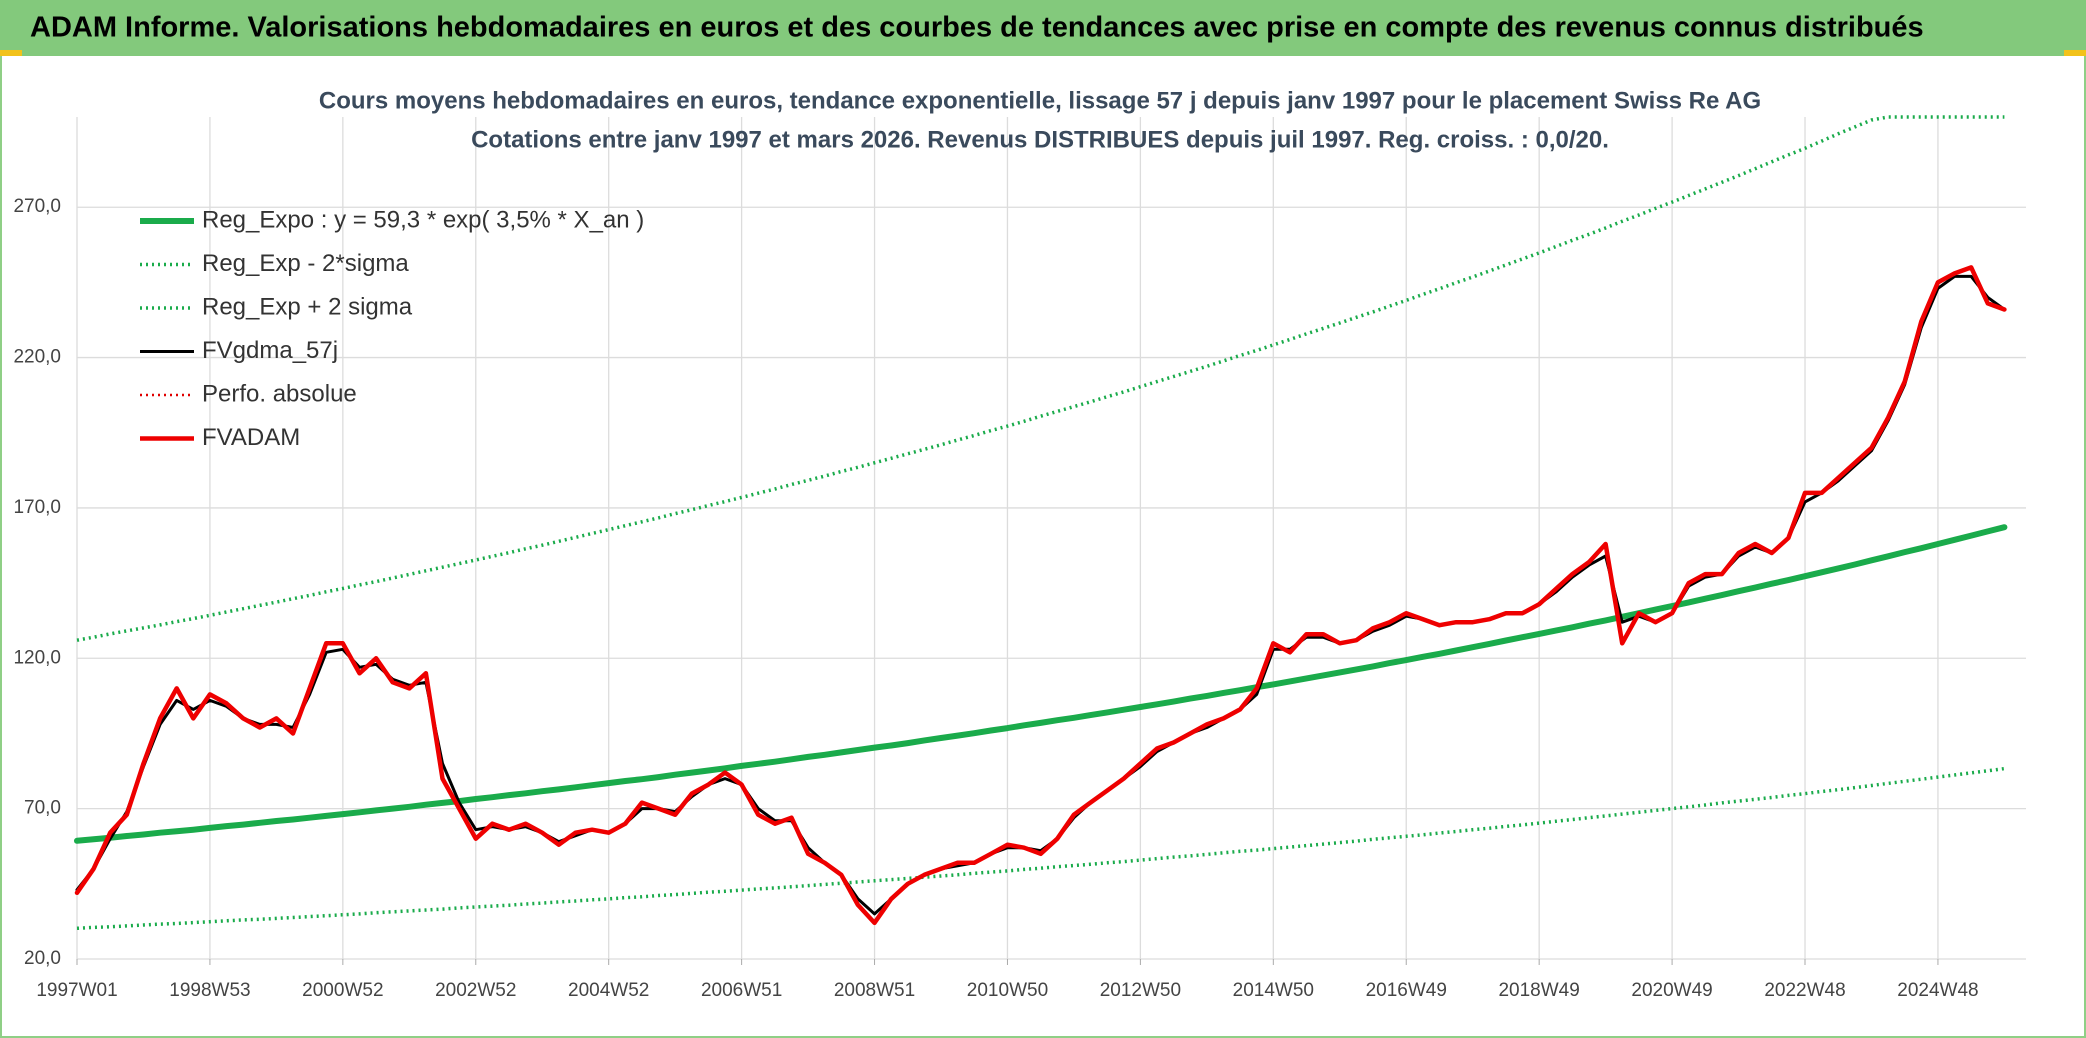 This screenshot has height=1038, width=2086. What do you see at coordinates (741, 990) in the screenshot?
I see `x-tick-label: 2006W51` at bounding box center [741, 990].